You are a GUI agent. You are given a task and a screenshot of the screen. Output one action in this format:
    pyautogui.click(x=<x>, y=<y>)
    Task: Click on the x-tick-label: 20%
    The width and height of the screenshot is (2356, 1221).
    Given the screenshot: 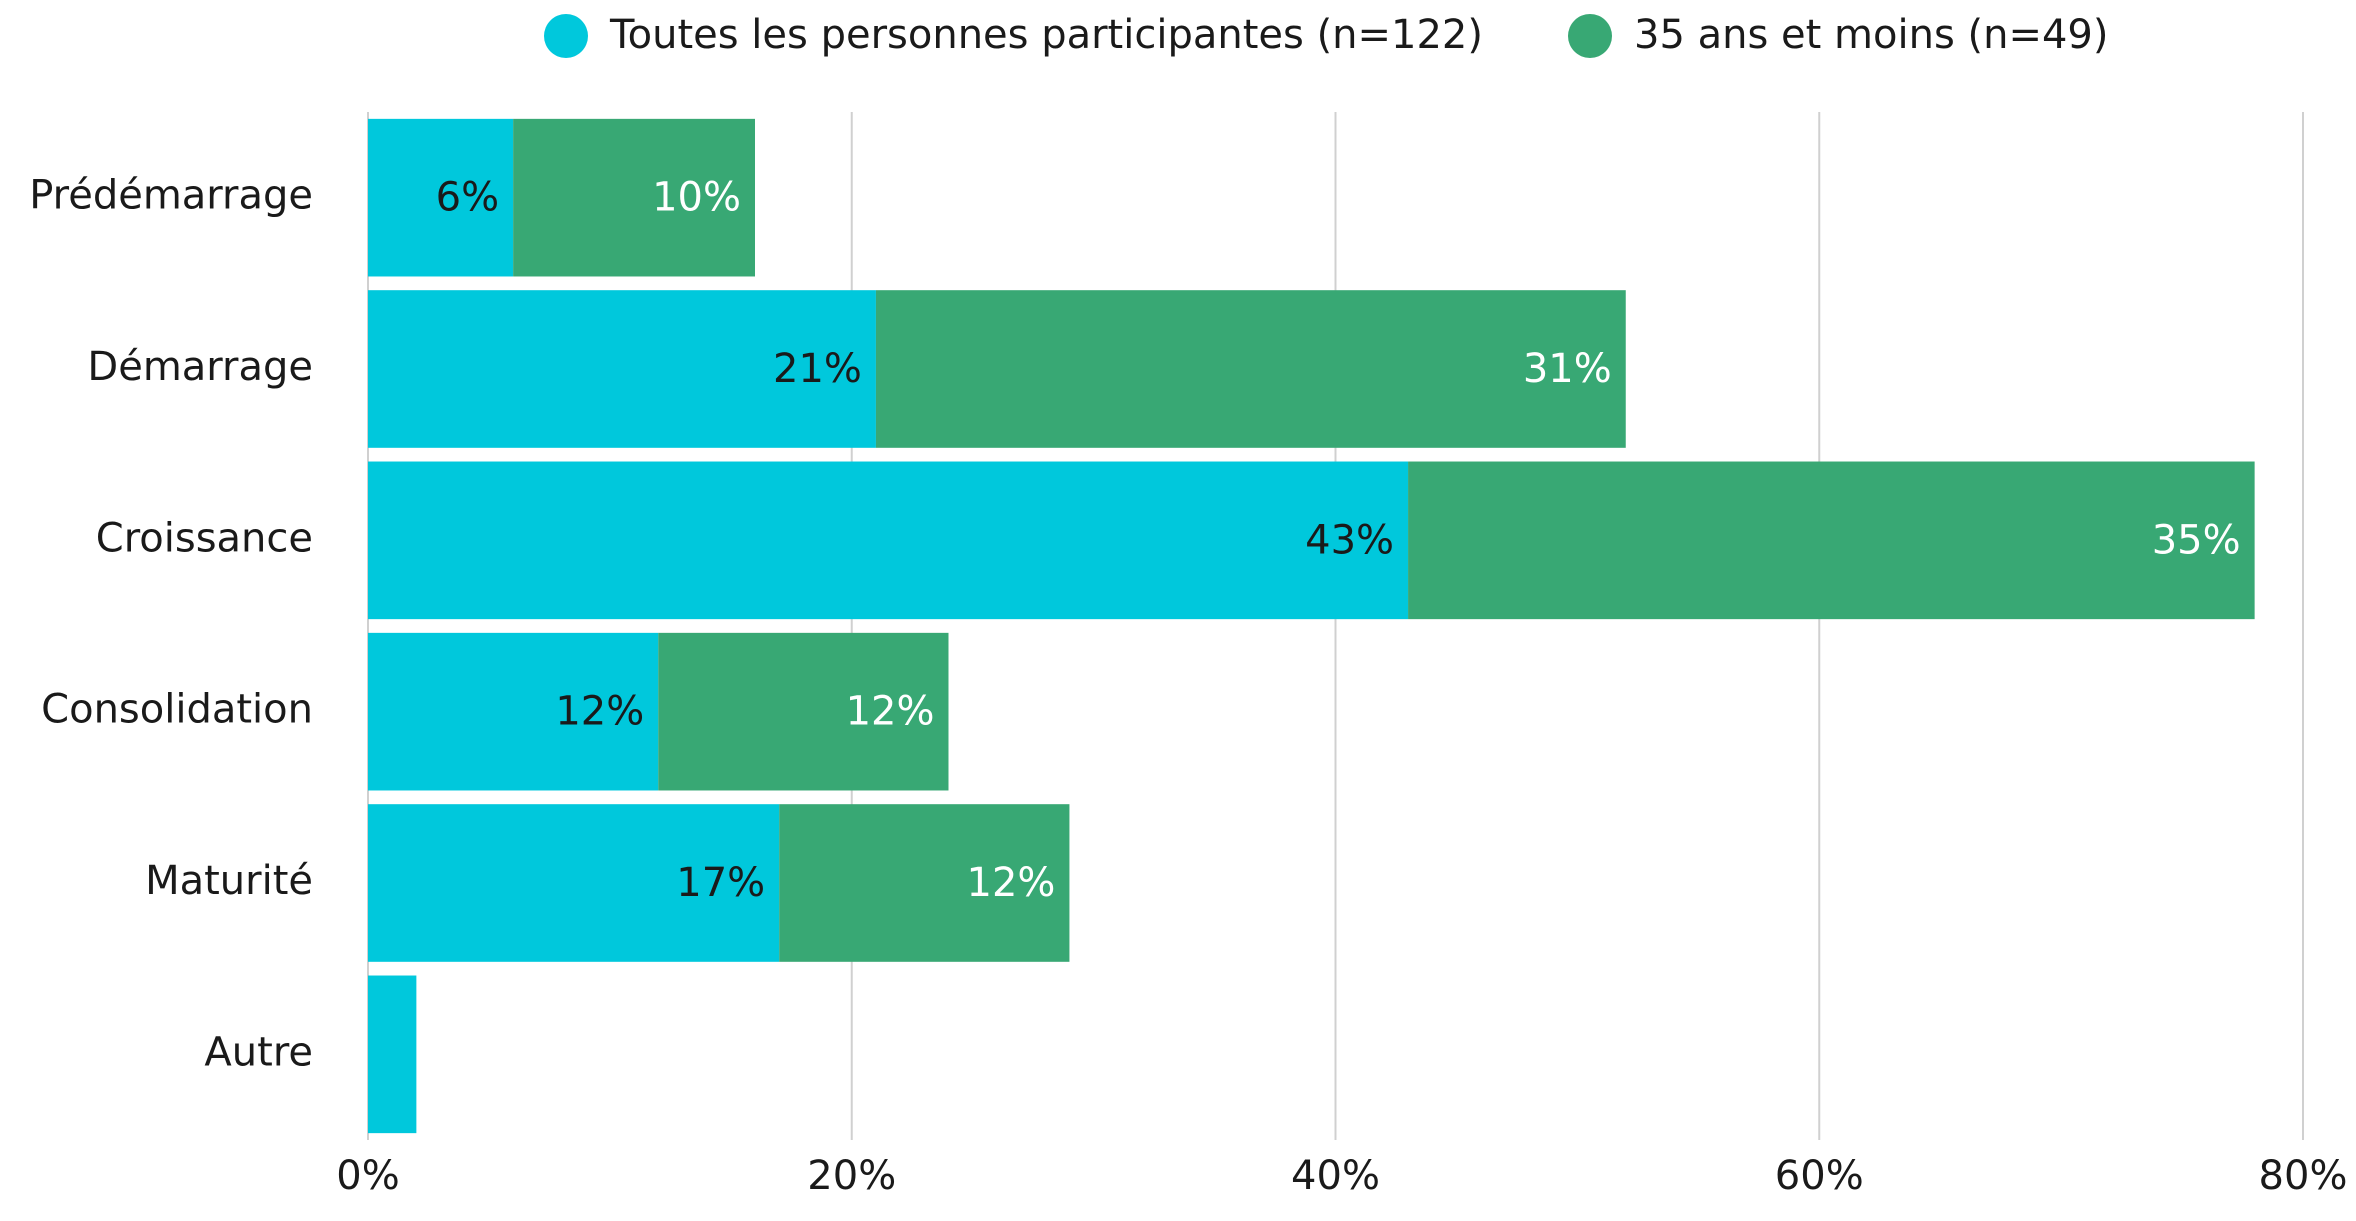 What is the action you would take?
    pyautogui.click(x=851, y=1176)
    